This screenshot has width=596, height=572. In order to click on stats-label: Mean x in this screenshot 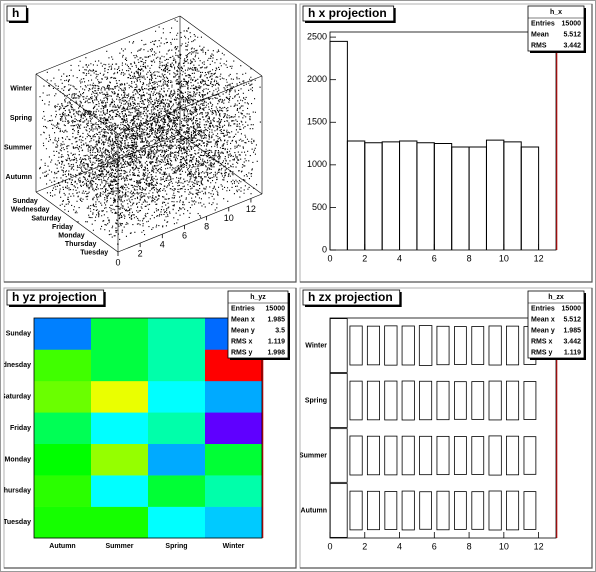, I will do `click(243, 319)`.